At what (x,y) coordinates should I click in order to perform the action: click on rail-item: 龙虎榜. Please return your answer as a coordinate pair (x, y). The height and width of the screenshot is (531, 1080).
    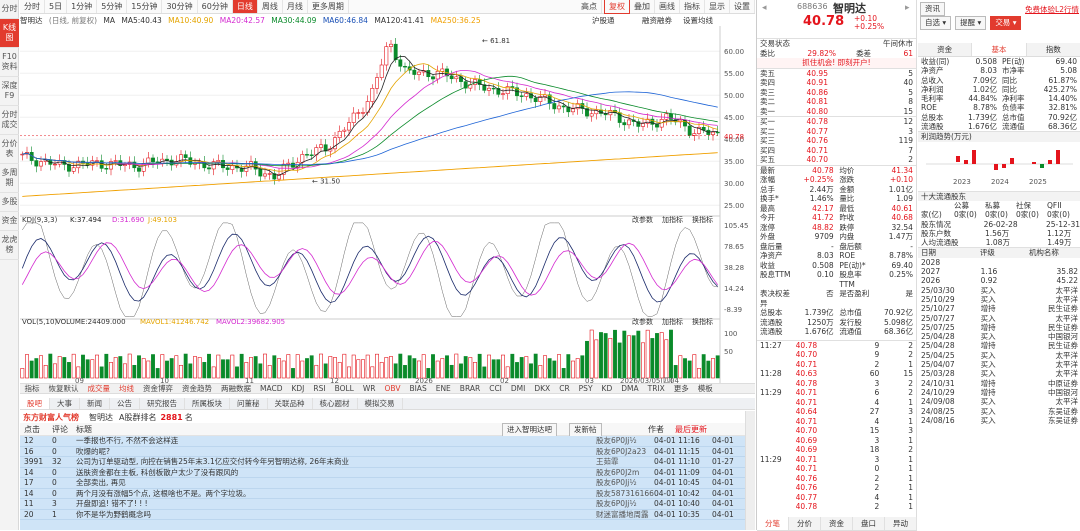
    Looking at the image, I should click on (9, 245).